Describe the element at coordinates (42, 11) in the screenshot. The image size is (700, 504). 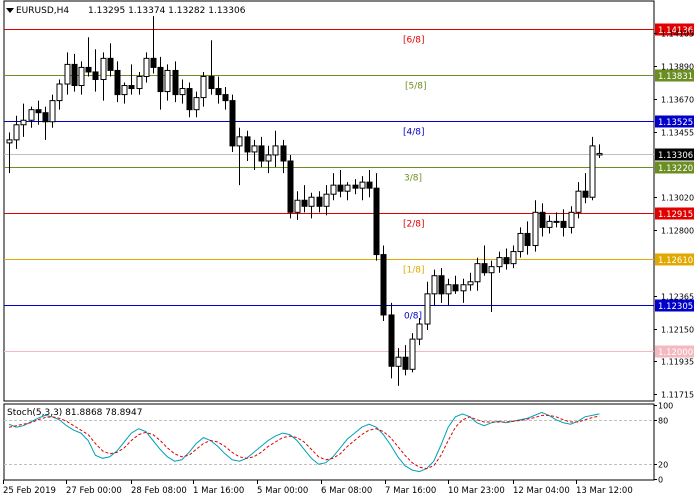
I see `symbol-label: EURUSD,H4` at that location.